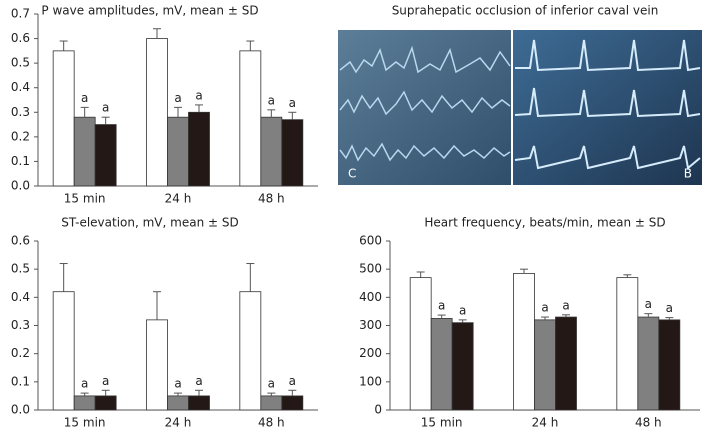  Describe the element at coordinates (370, 241) in the screenshot. I see `y-tick-label: 600` at that location.